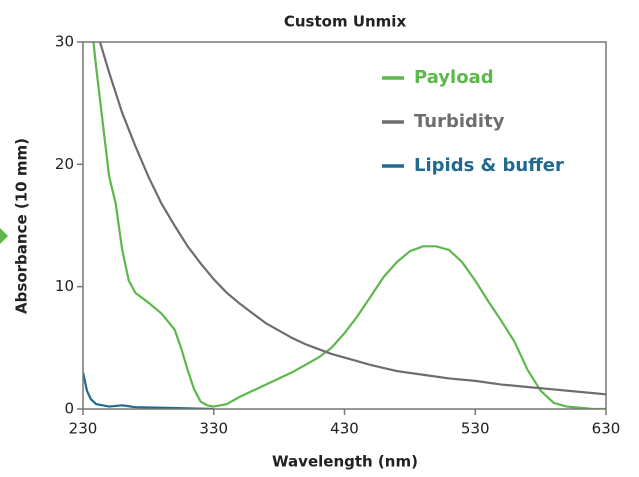 The width and height of the screenshot is (639, 477). Describe the element at coordinates (345, 22) in the screenshot. I see `chart-title: Custom Unmix` at that location.